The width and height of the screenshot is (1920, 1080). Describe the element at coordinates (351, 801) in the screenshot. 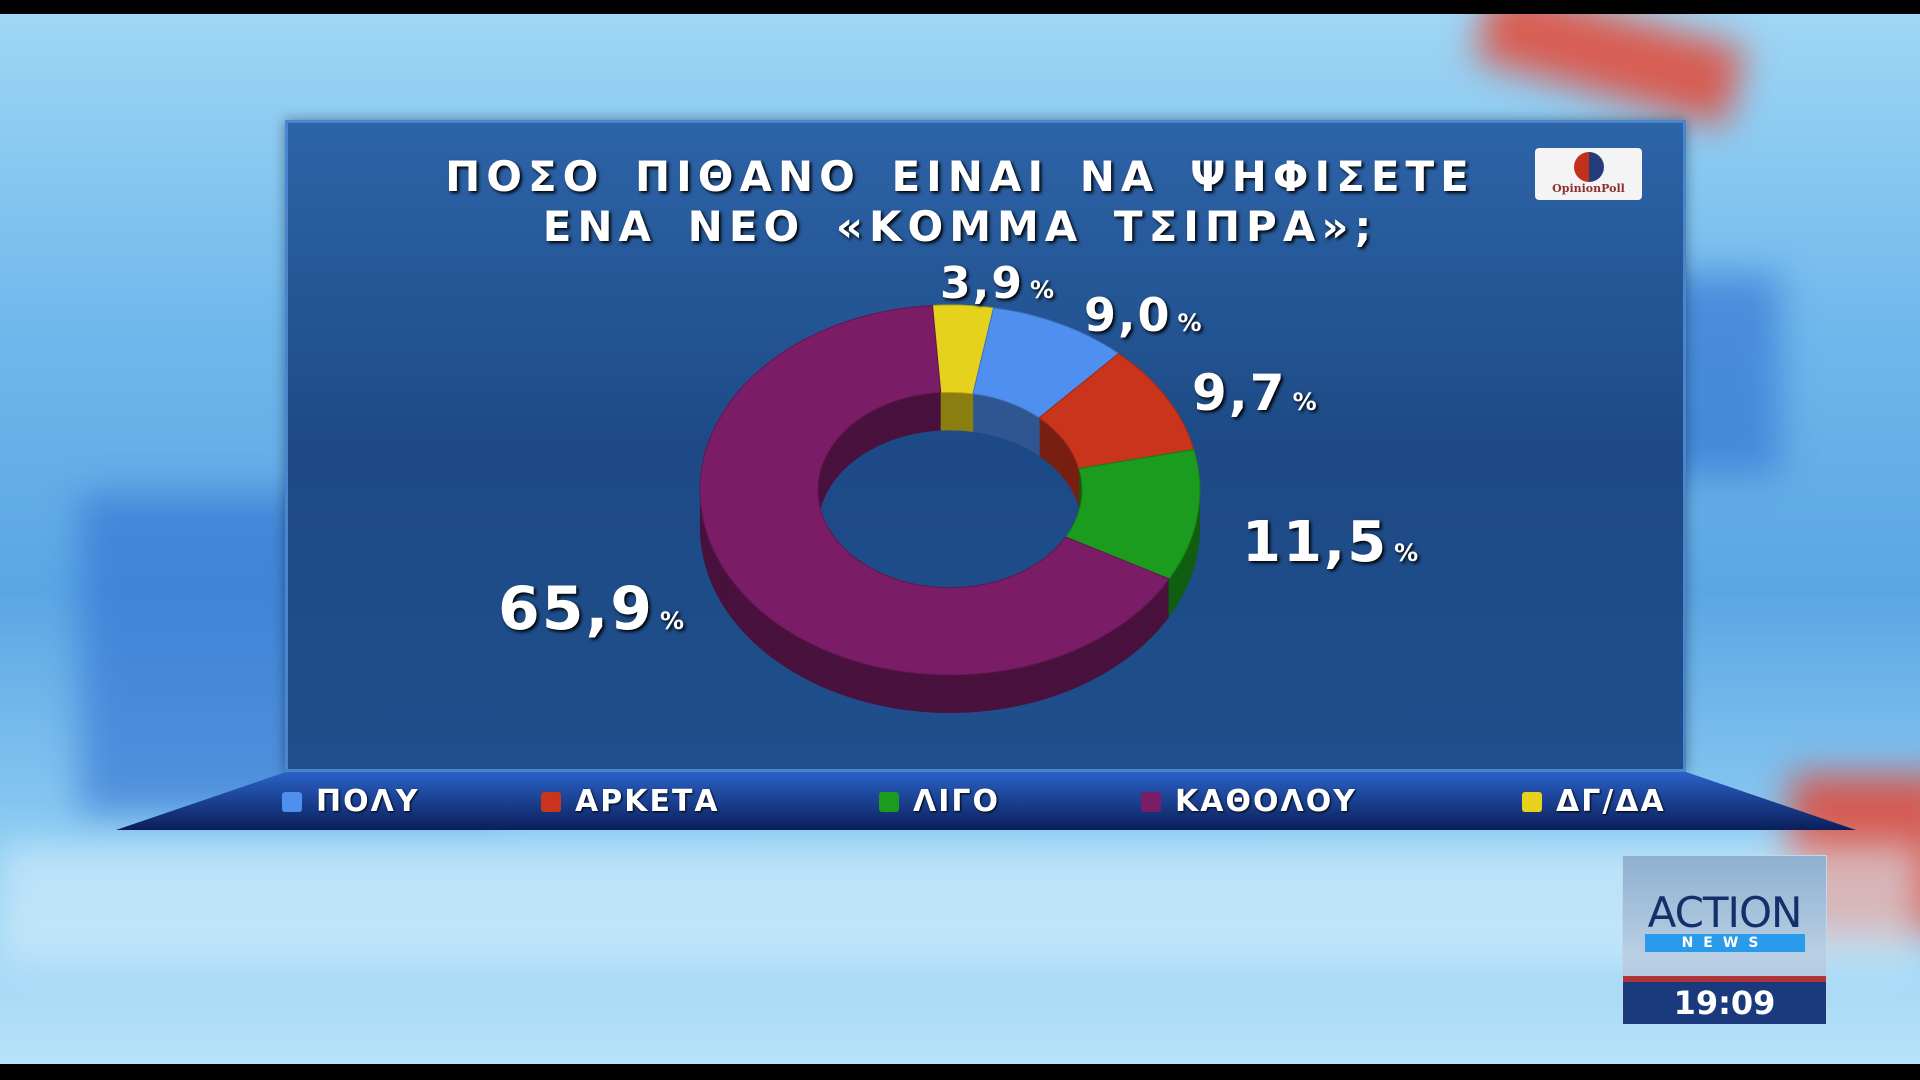

I see `legend-item-poly: ΠΟΛΥ` at that location.